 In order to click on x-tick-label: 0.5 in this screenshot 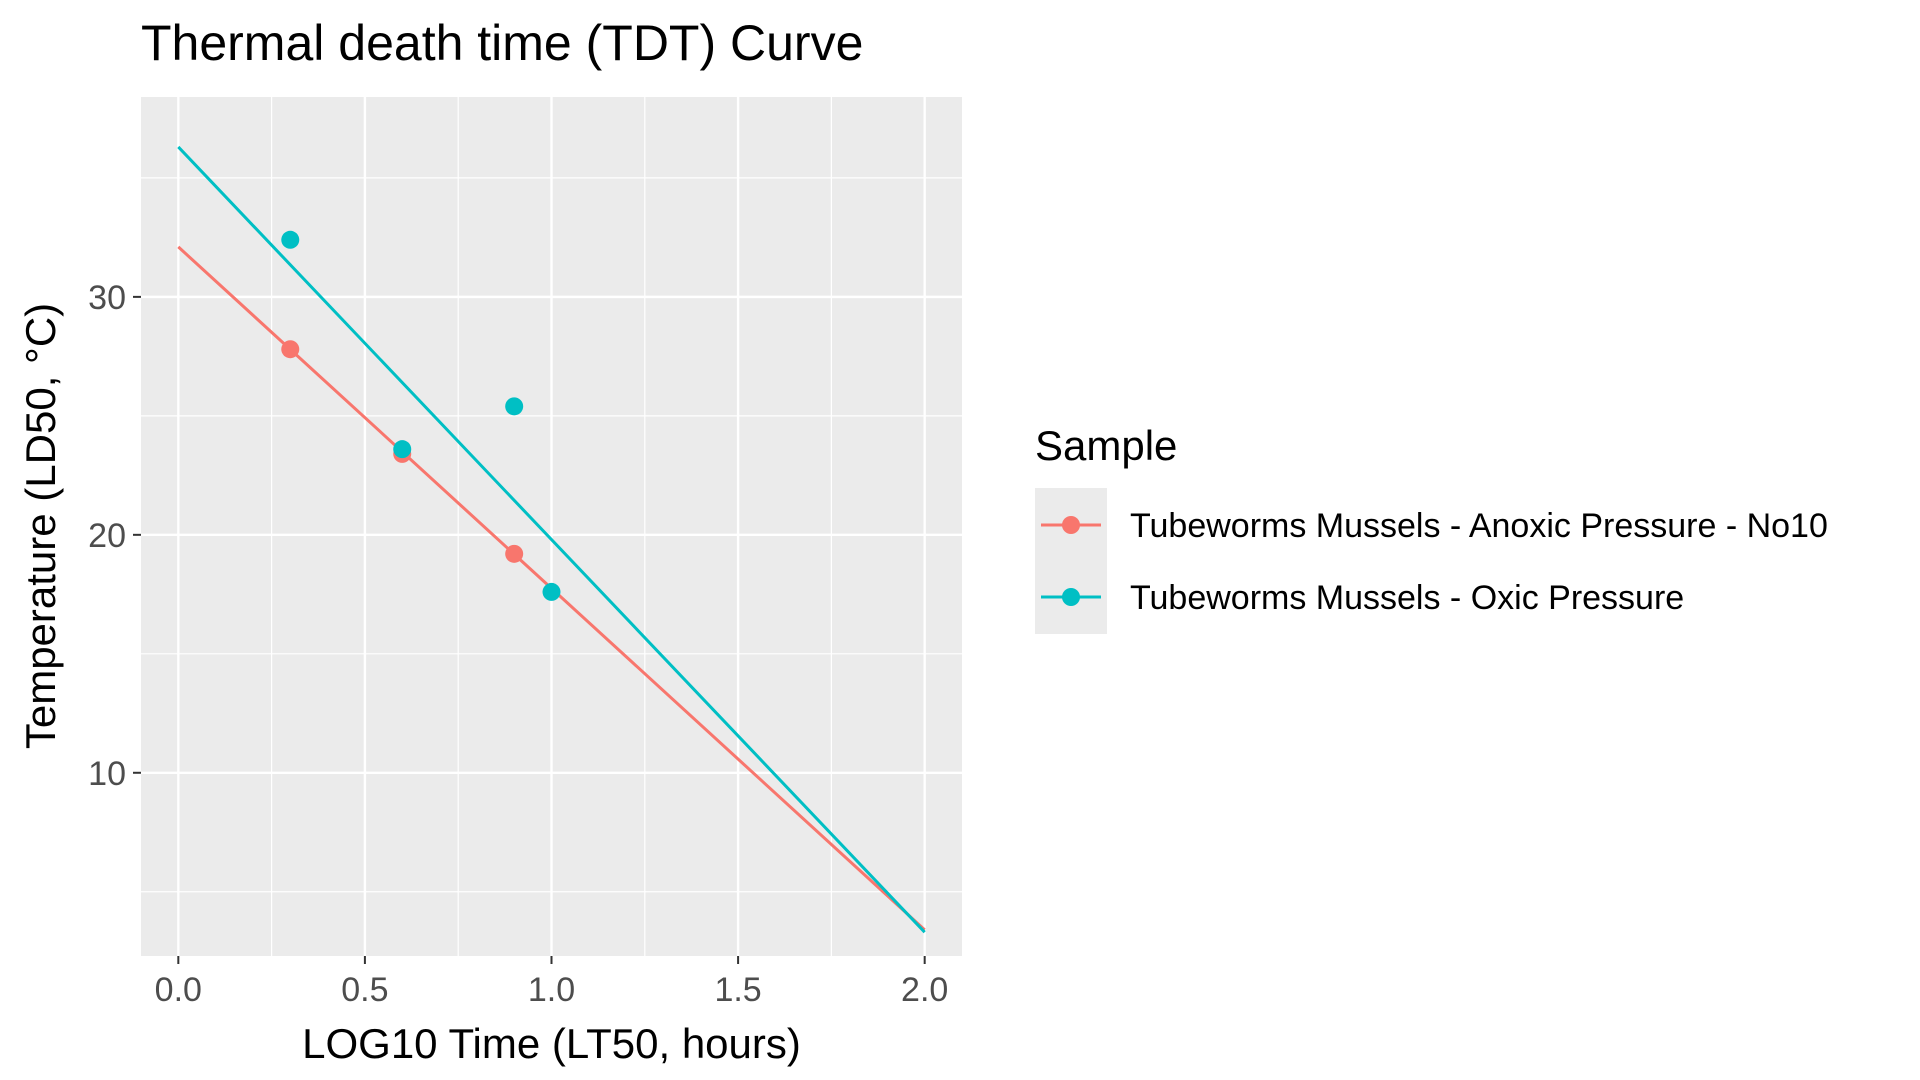, I will do `click(364, 990)`.